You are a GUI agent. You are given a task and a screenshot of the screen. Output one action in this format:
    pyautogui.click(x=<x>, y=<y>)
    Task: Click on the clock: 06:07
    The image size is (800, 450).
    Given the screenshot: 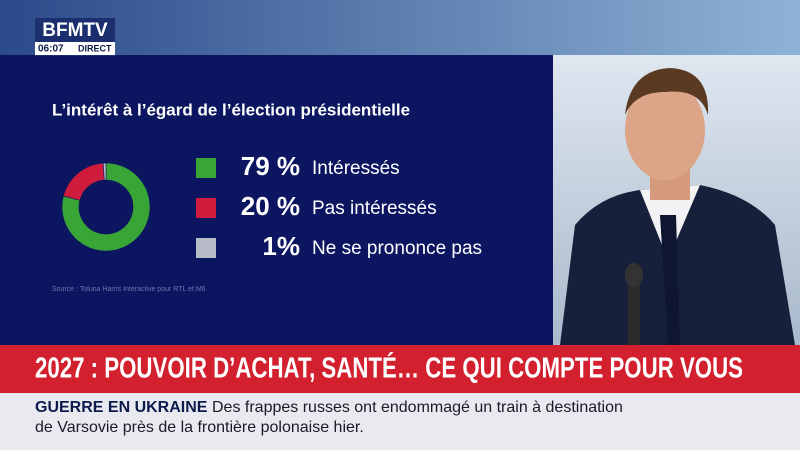 What is the action you would take?
    pyautogui.click(x=51, y=49)
    